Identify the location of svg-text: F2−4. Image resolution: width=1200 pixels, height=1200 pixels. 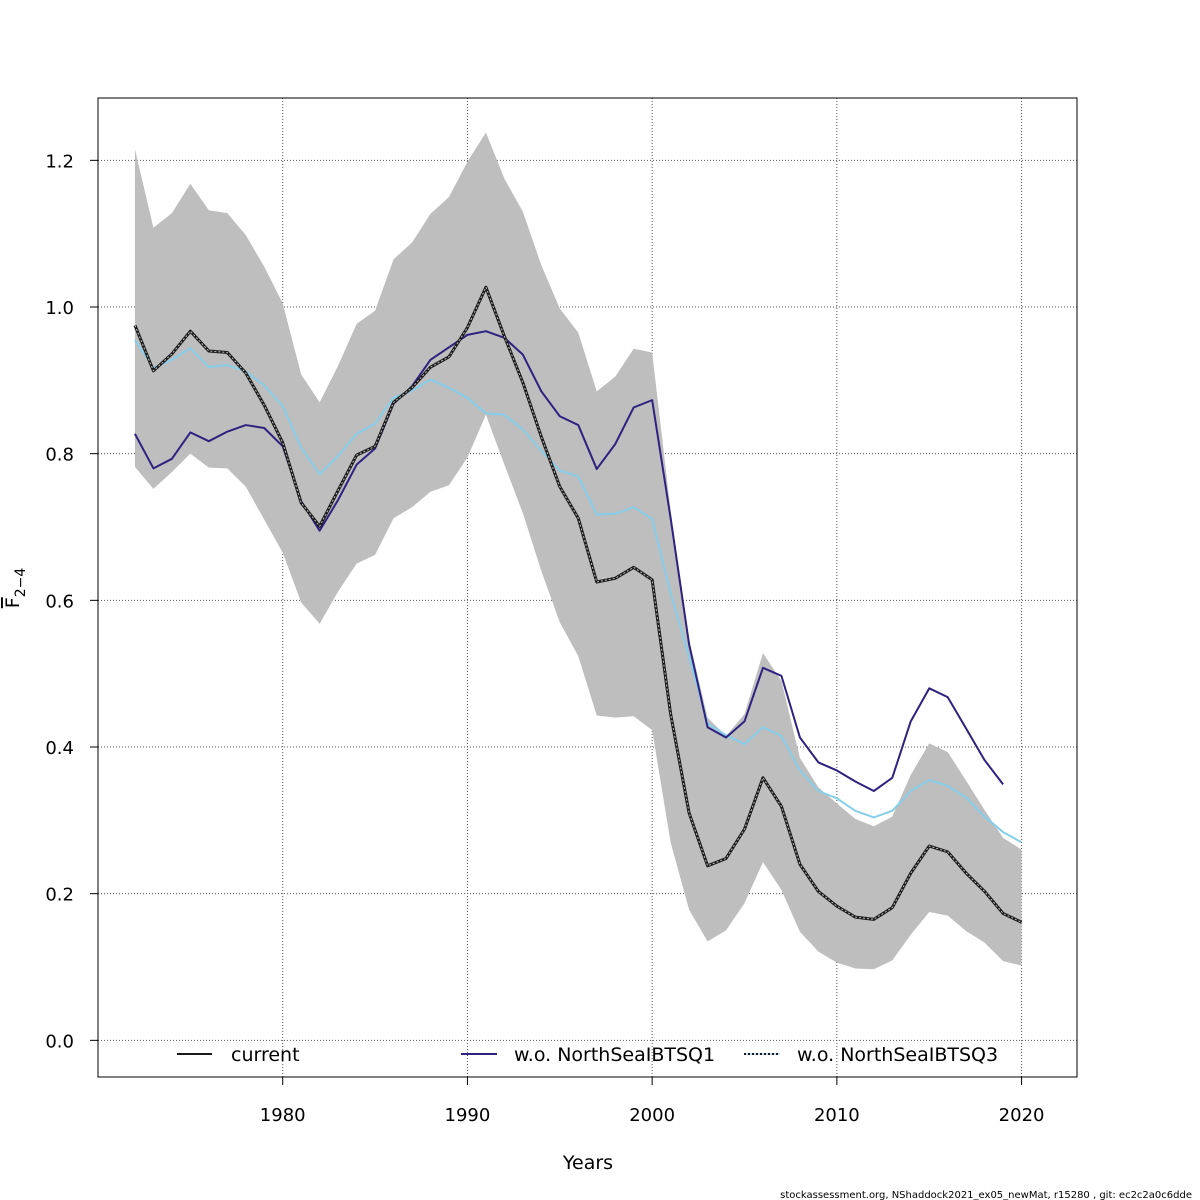
(15, 588).